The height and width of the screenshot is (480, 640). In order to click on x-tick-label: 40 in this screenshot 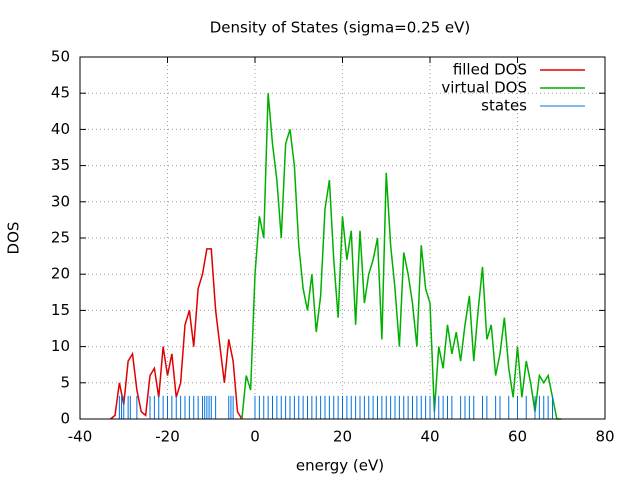, I will do `click(429, 437)`.